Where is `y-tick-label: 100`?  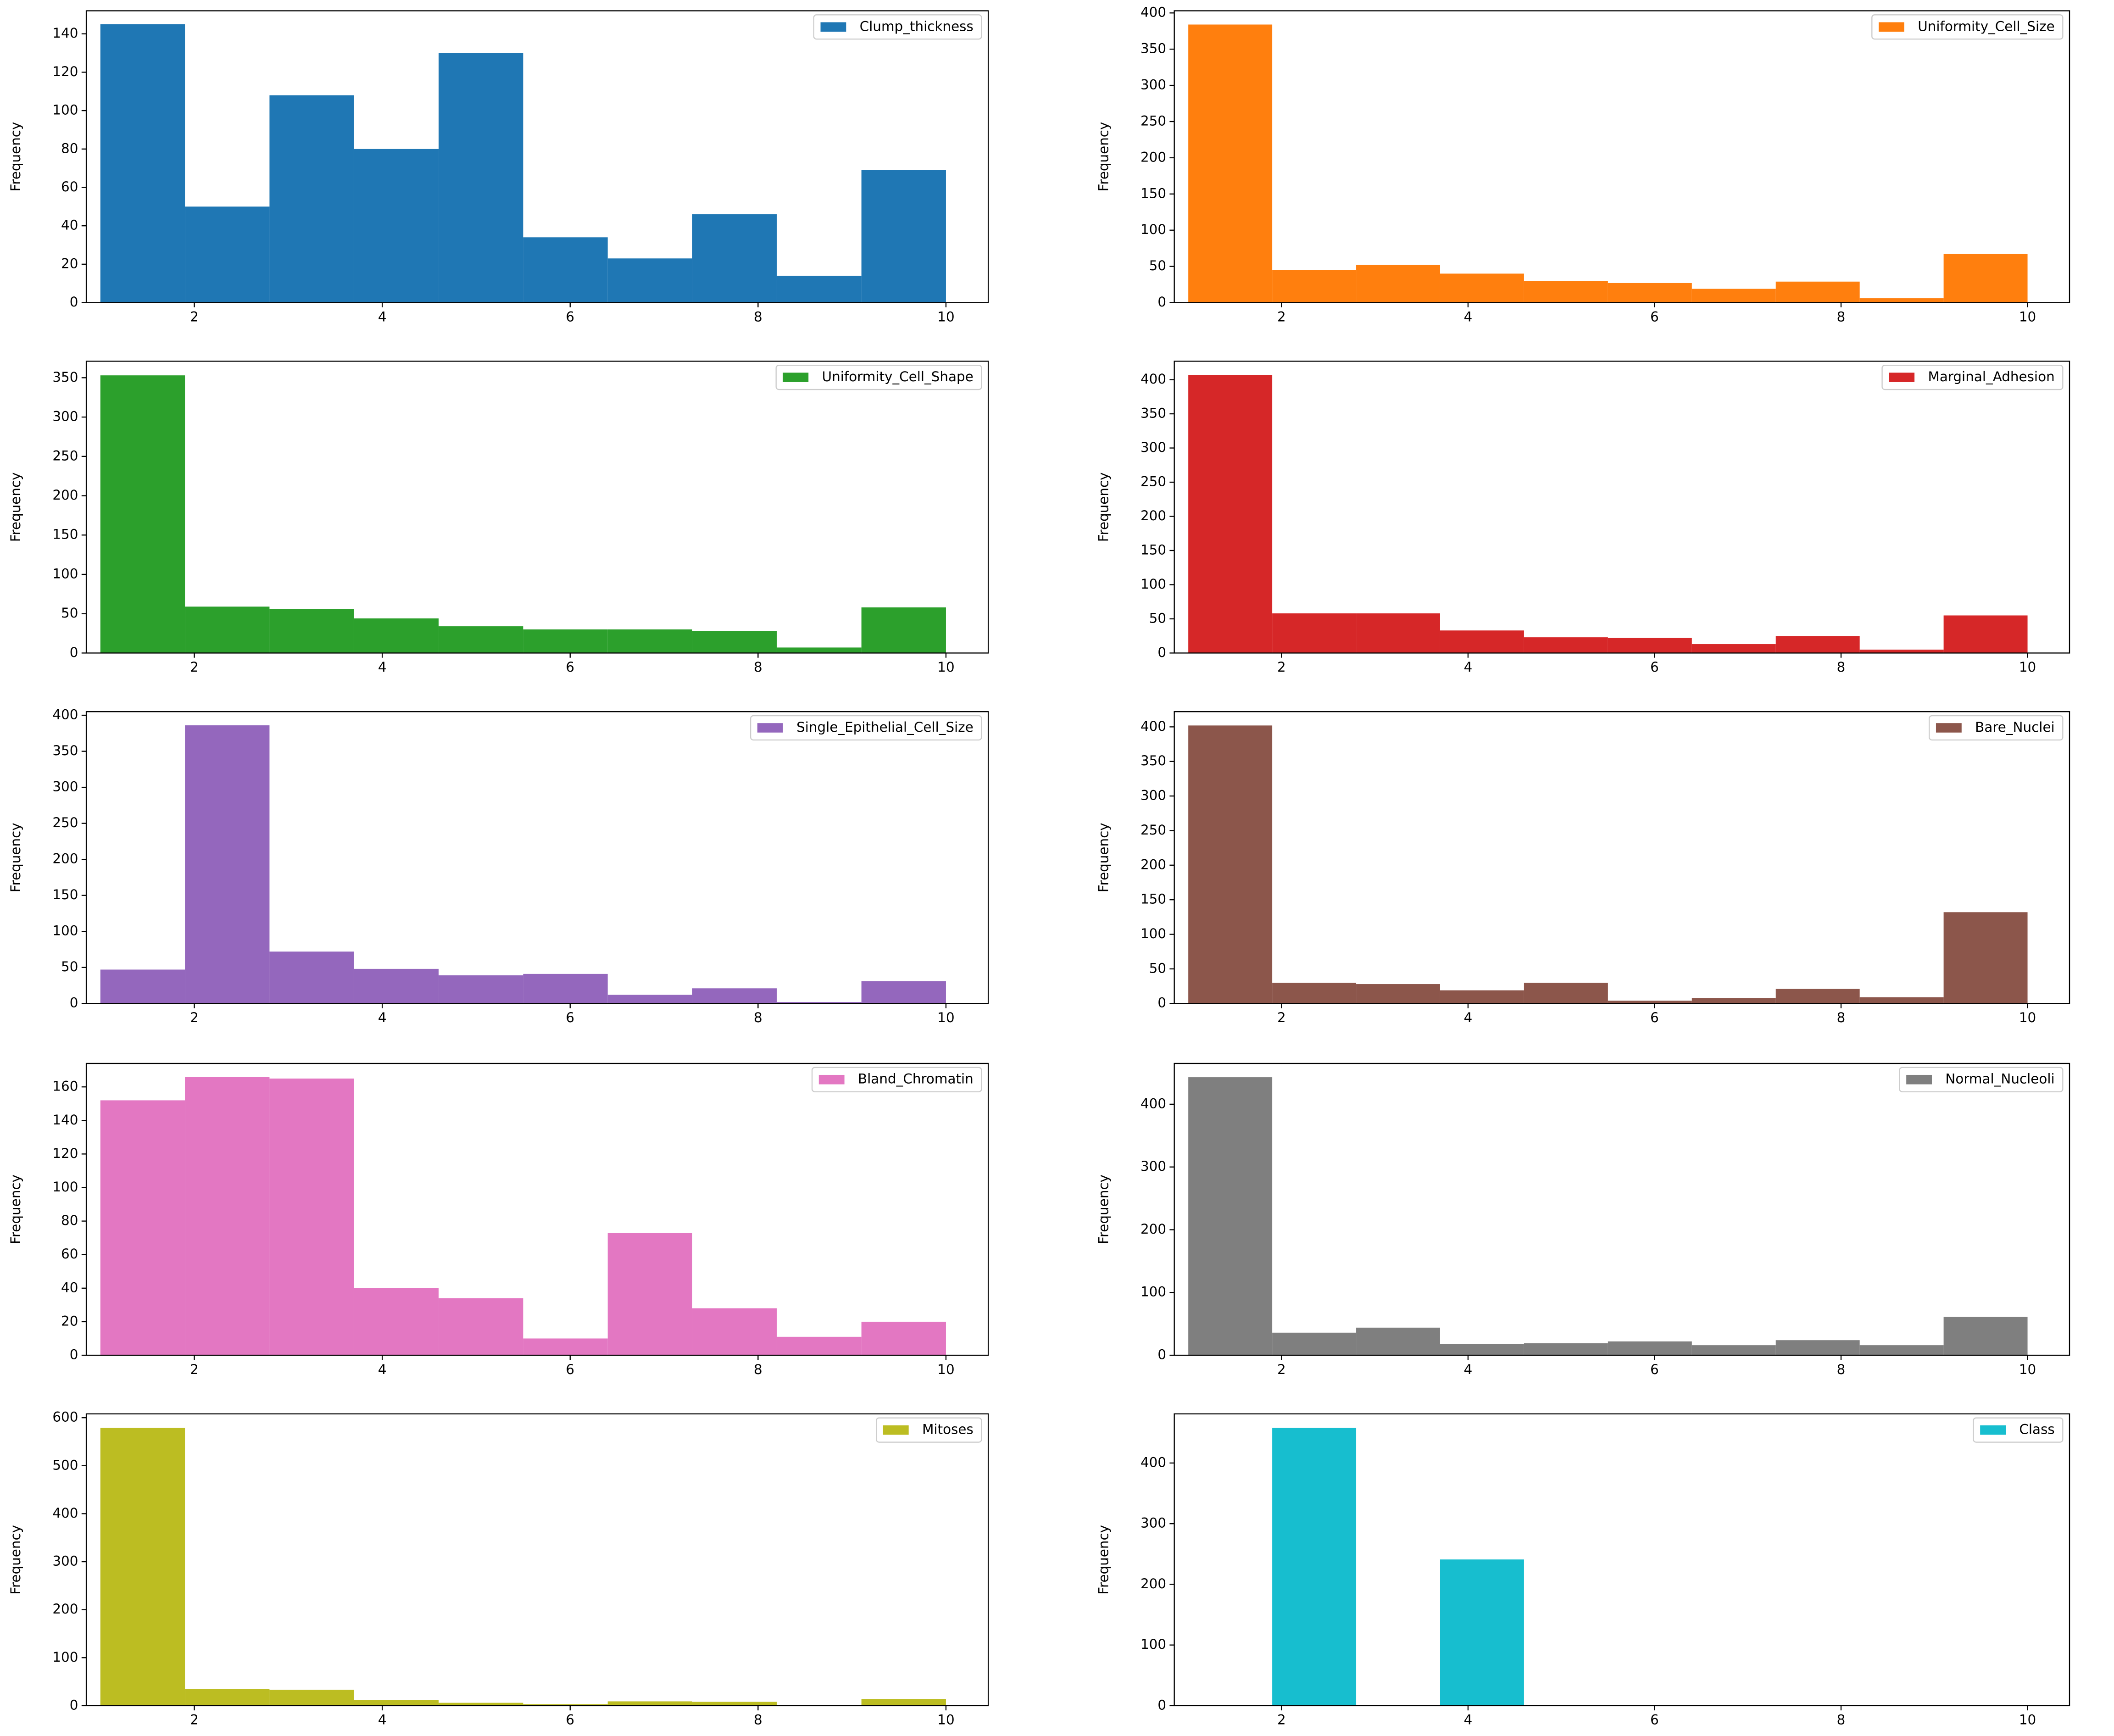 y-tick-label: 100 is located at coordinates (65, 931).